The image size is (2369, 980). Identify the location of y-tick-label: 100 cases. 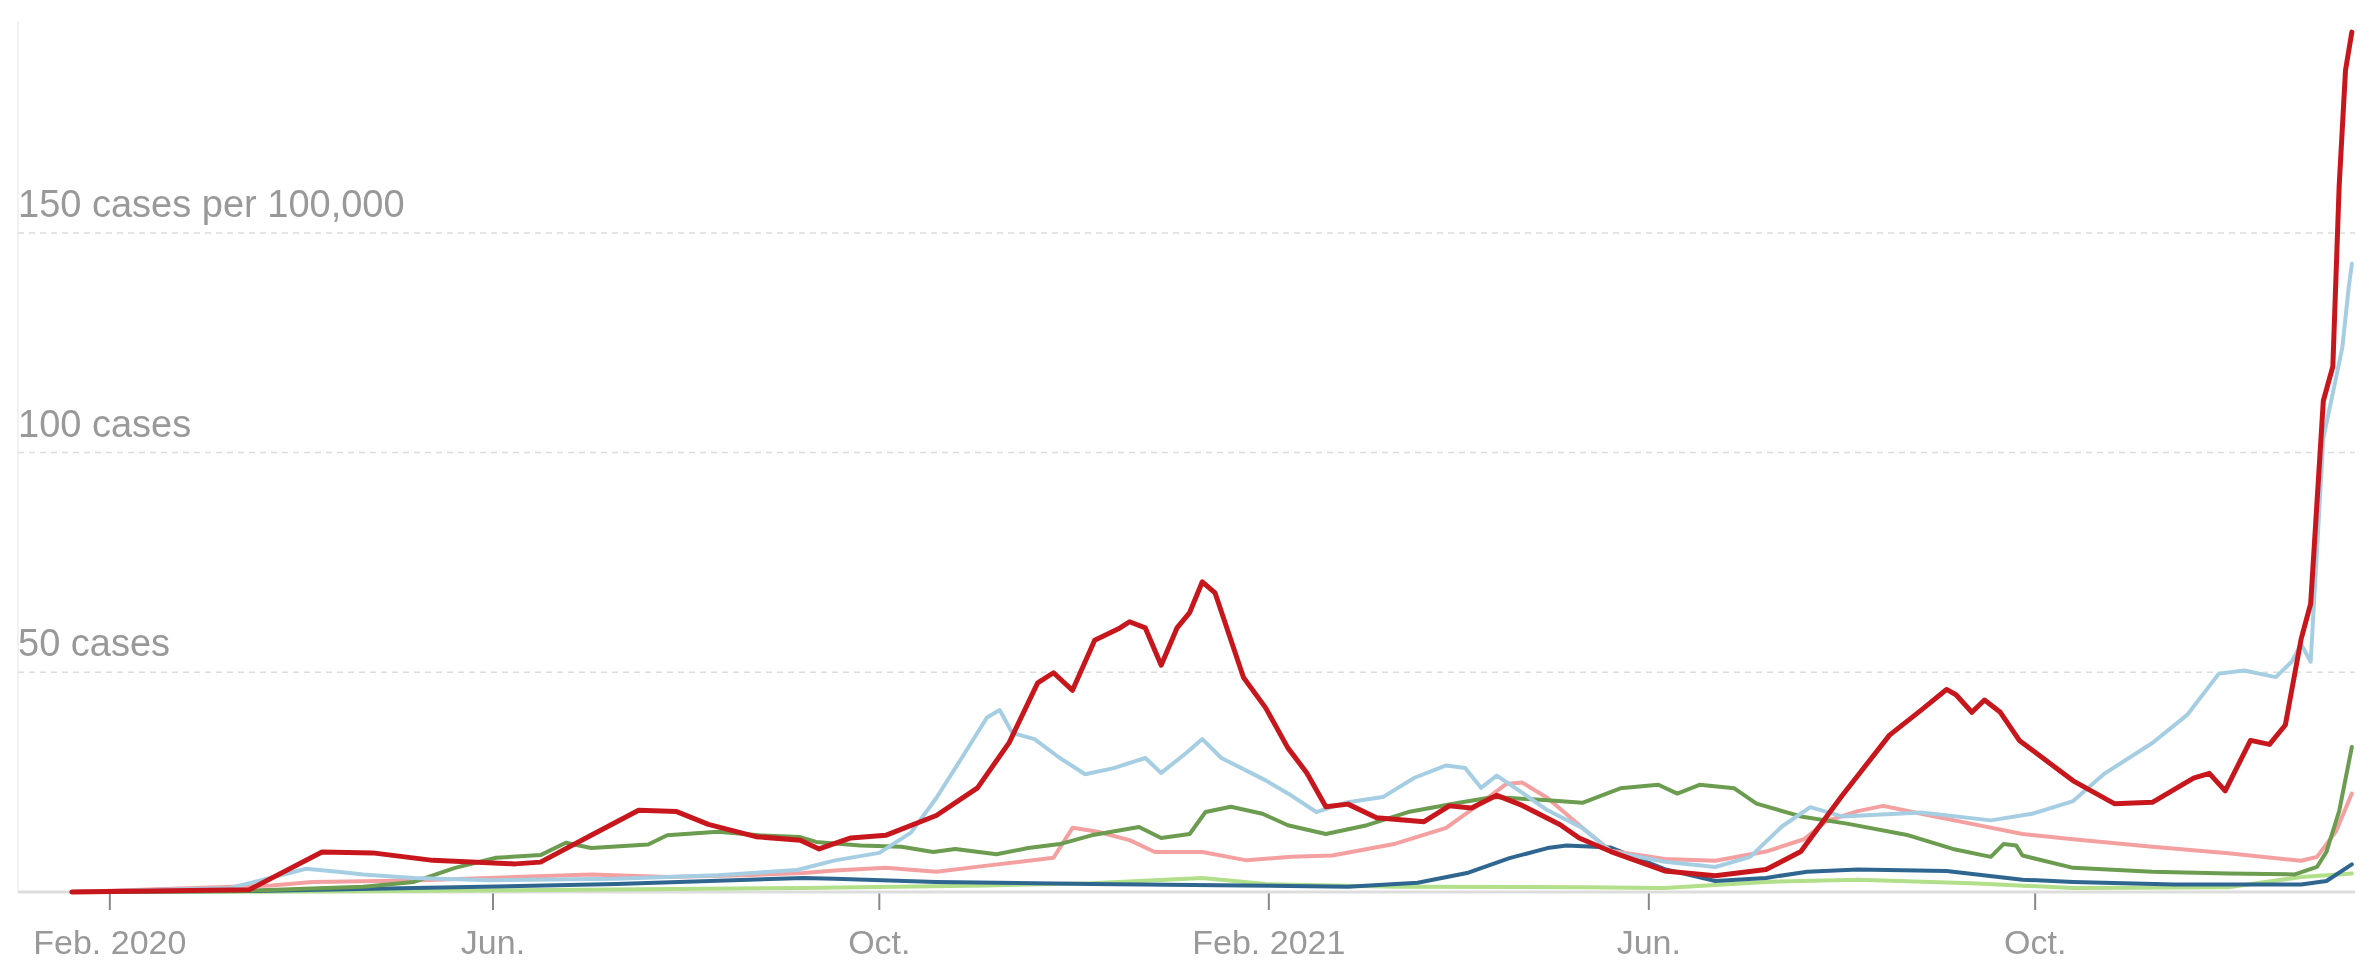
(105, 423).